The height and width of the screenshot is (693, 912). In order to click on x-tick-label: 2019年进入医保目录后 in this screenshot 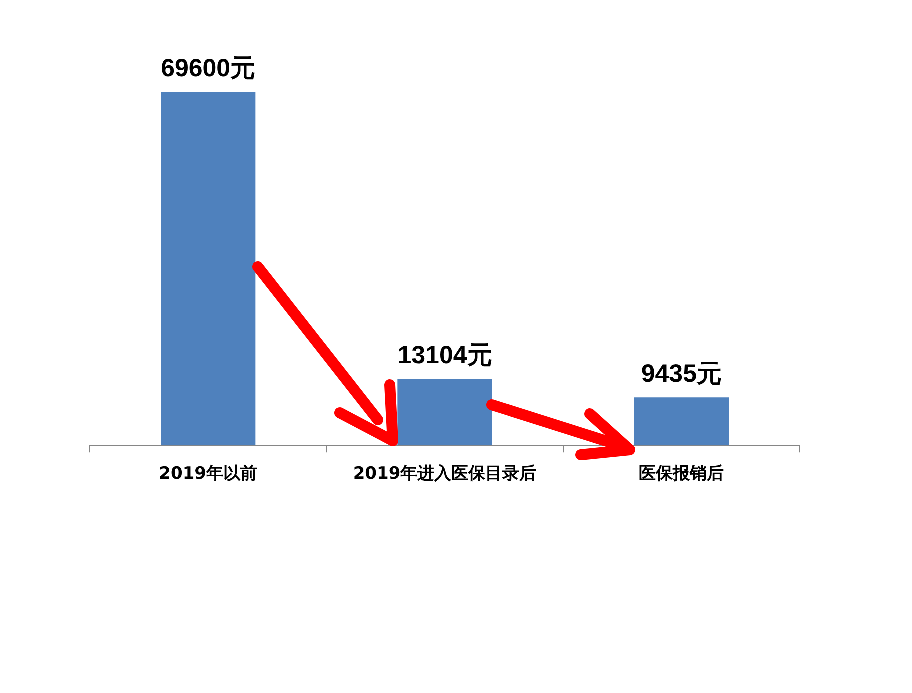, I will do `click(445, 474)`.